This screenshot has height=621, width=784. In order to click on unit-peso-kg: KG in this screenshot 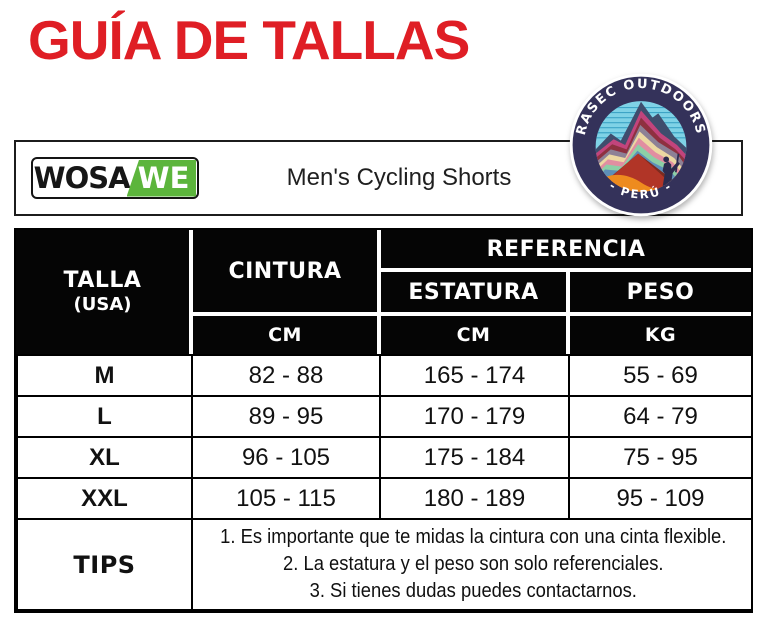, I will do `click(660, 335)`.